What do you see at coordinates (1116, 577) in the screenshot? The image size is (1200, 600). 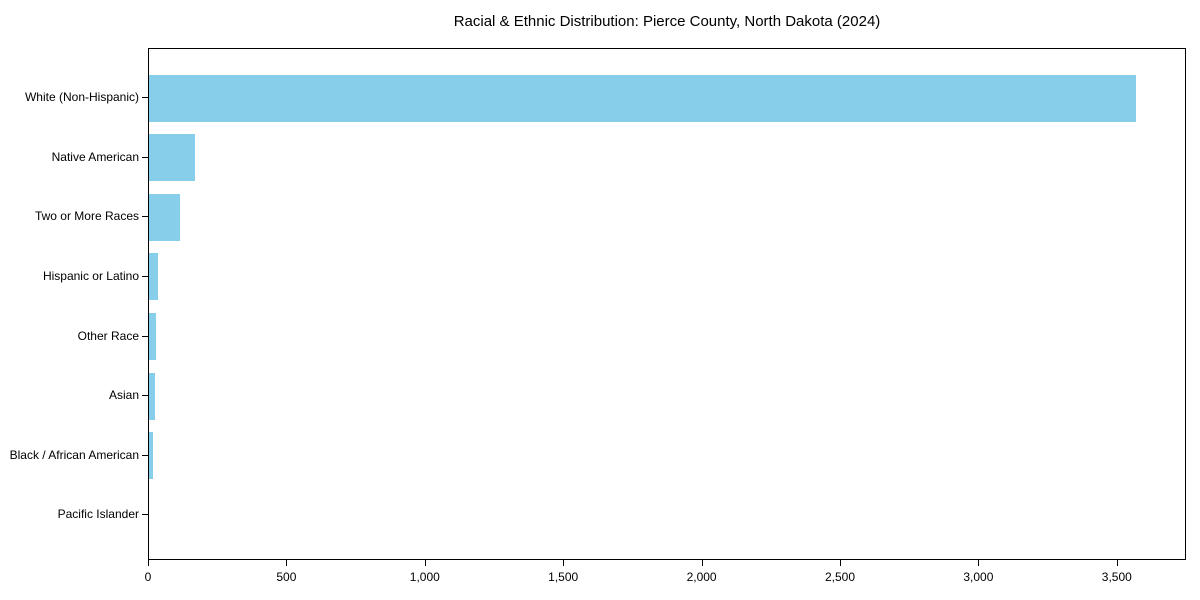 I see `x-tick-label: 3,500` at bounding box center [1116, 577].